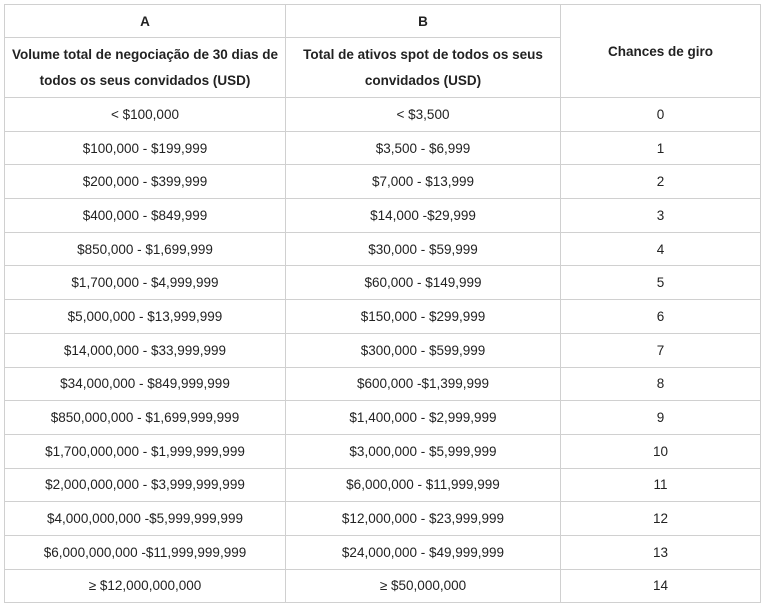 This screenshot has width=763, height=609. What do you see at coordinates (423, 148) in the screenshot?
I see `cell-b: $3,500 - $6,999` at bounding box center [423, 148].